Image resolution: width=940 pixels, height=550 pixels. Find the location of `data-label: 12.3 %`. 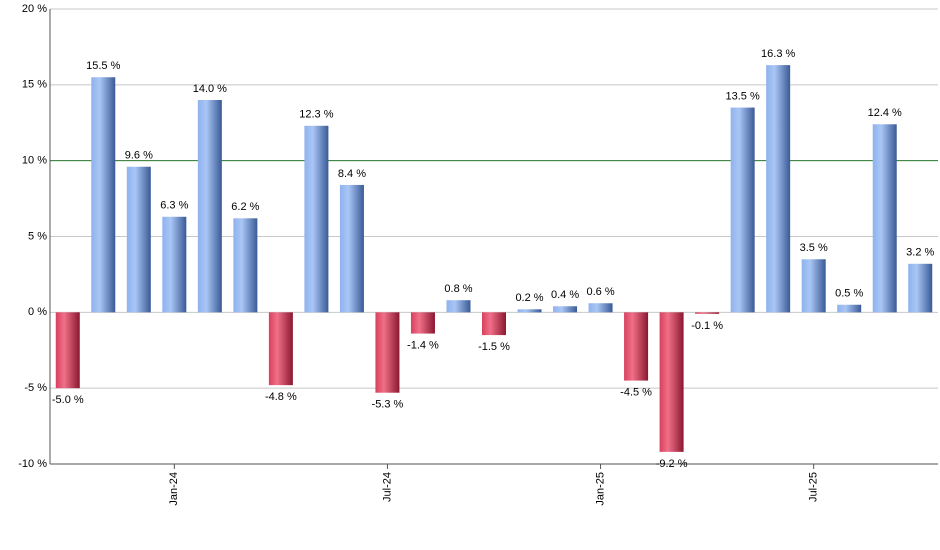

data-label: 12.3 % is located at coordinates (316, 115).